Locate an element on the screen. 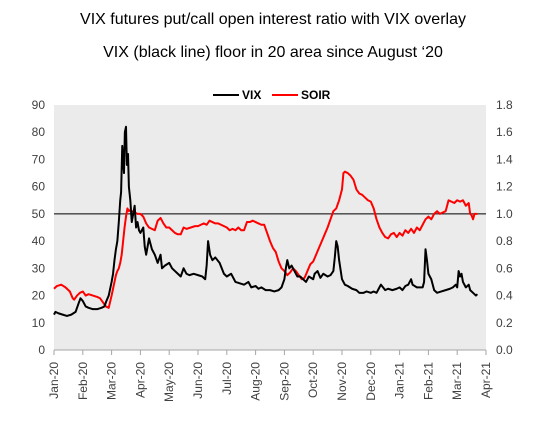 This screenshot has height=423, width=546. x-tick-label: Aug-20 is located at coordinates (256, 381).